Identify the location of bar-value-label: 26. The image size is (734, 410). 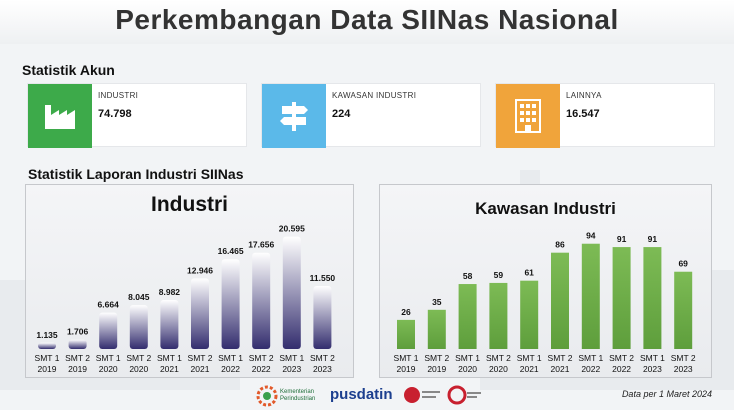
(406, 312).